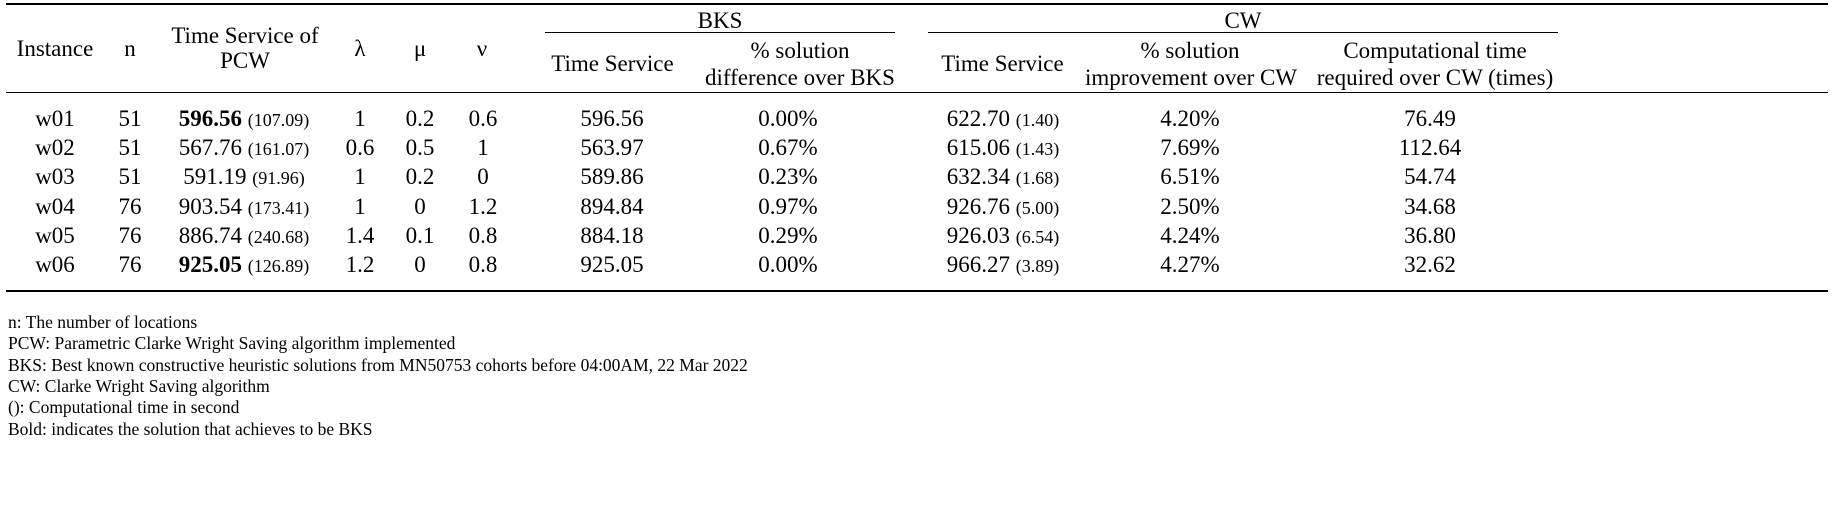 The image size is (1834, 521). Describe the element at coordinates (244, 119) in the screenshot. I see `cell-pcw-time-service: 596.56 (107.09)` at that location.